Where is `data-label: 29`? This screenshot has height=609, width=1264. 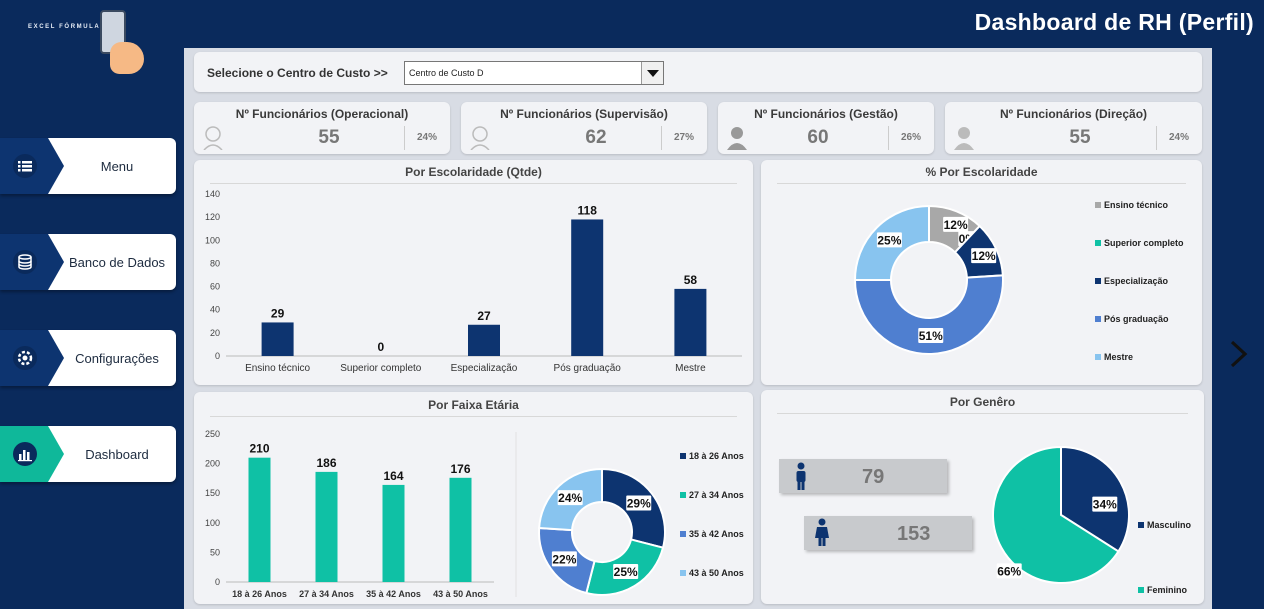 data-label: 29 is located at coordinates (278, 313).